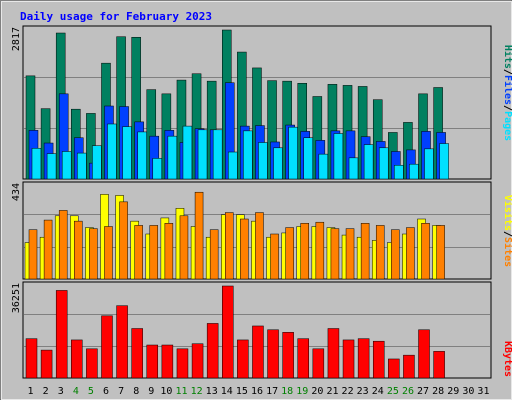  What do you see at coordinates (272, 391) in the screenshot?
I see `x-tick-label-day-17: 17` at bounding box center [272, 391].